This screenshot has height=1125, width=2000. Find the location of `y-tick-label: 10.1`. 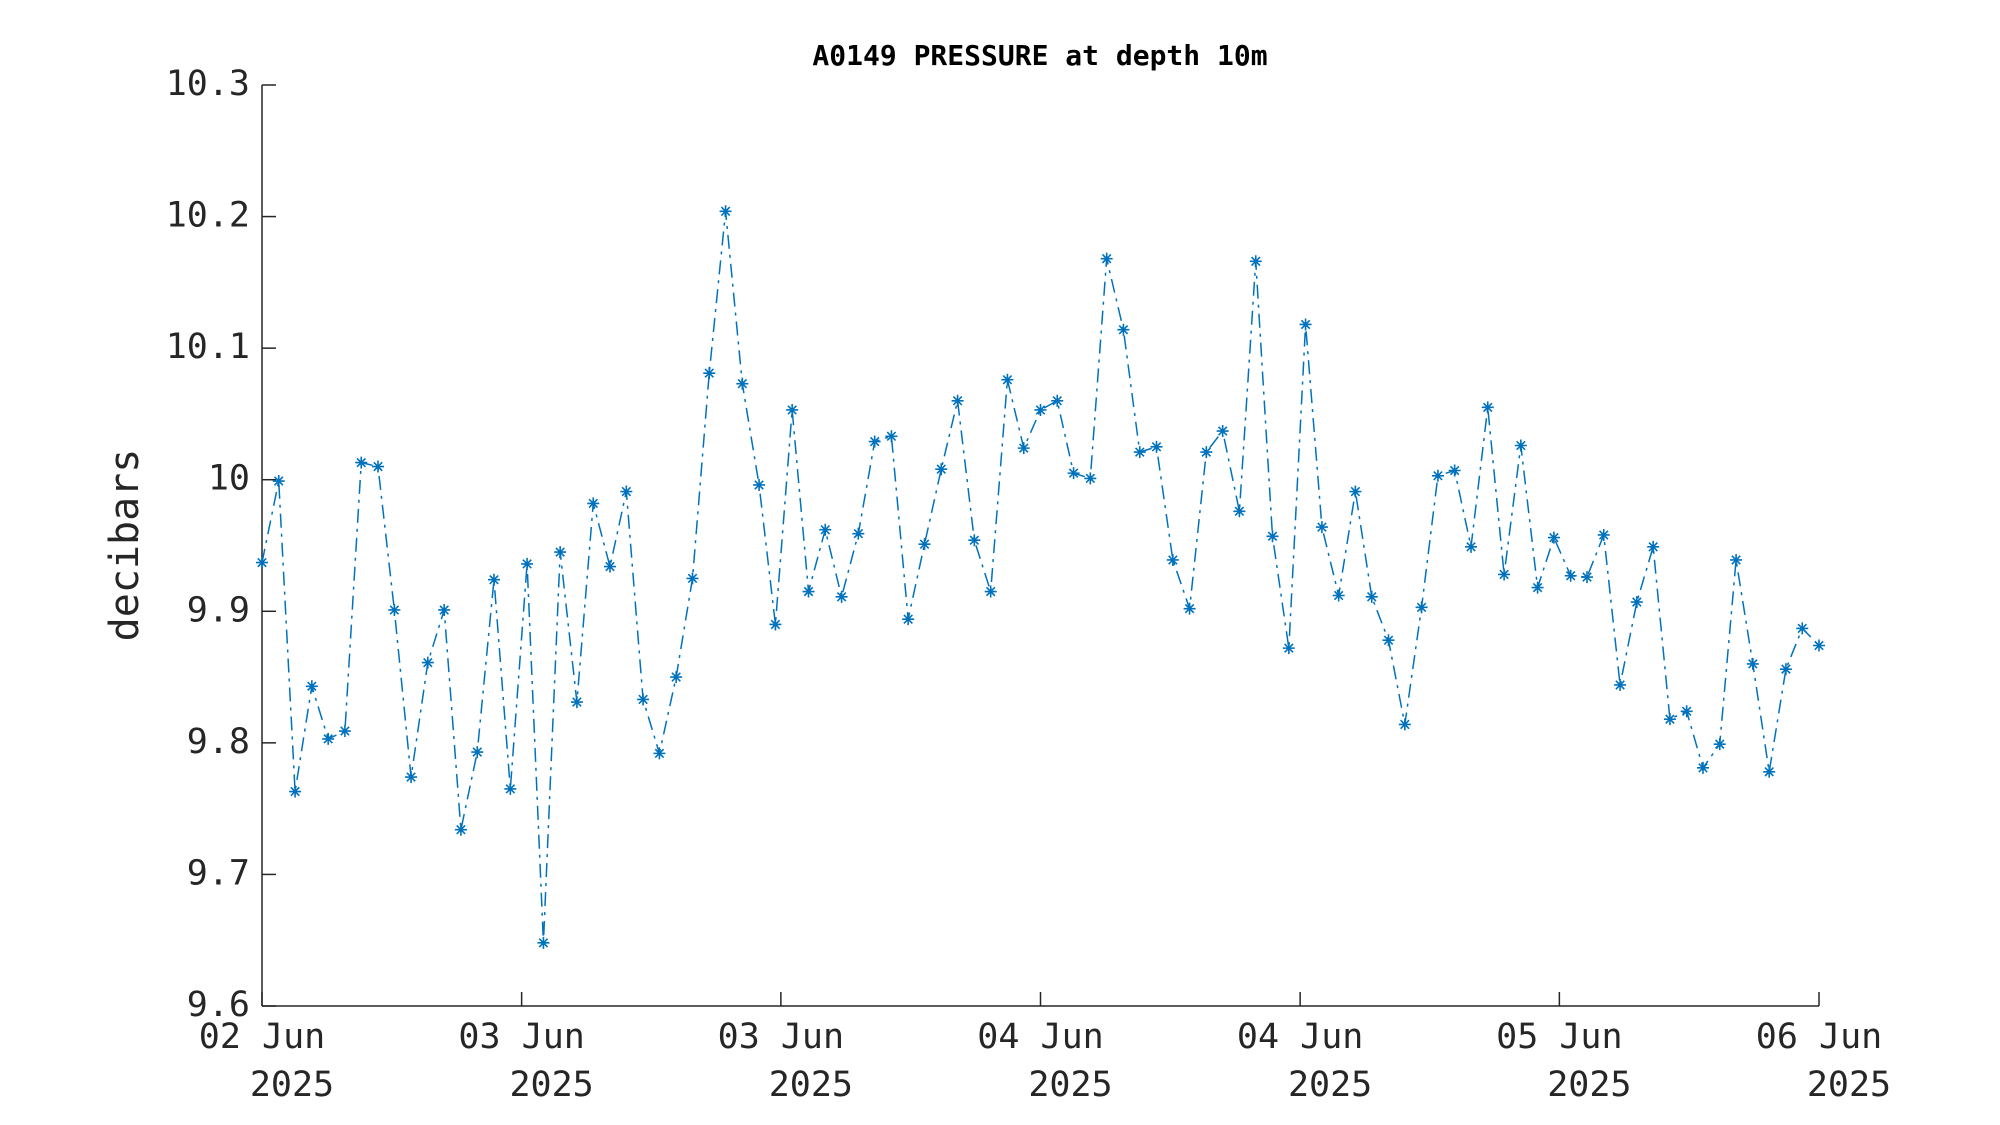

y-tick-label: 10.1 is located at coordinates (208, 347).